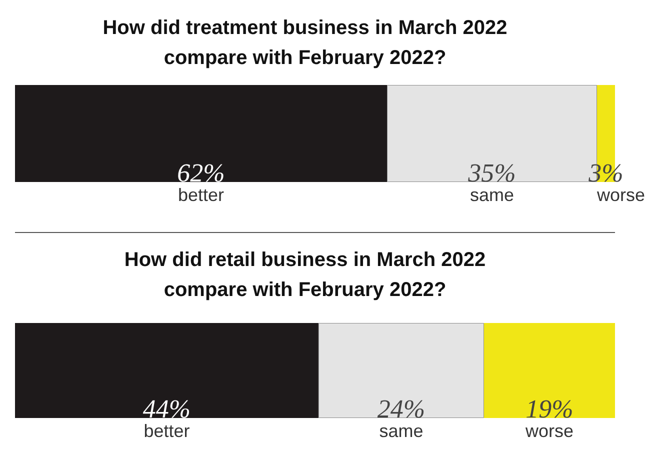 Image resolution: width=650 pixels, height=464 pixels. Describe the element at coordinates (491, 173) in the screenshot. I see `data-label: 35%` at that location.